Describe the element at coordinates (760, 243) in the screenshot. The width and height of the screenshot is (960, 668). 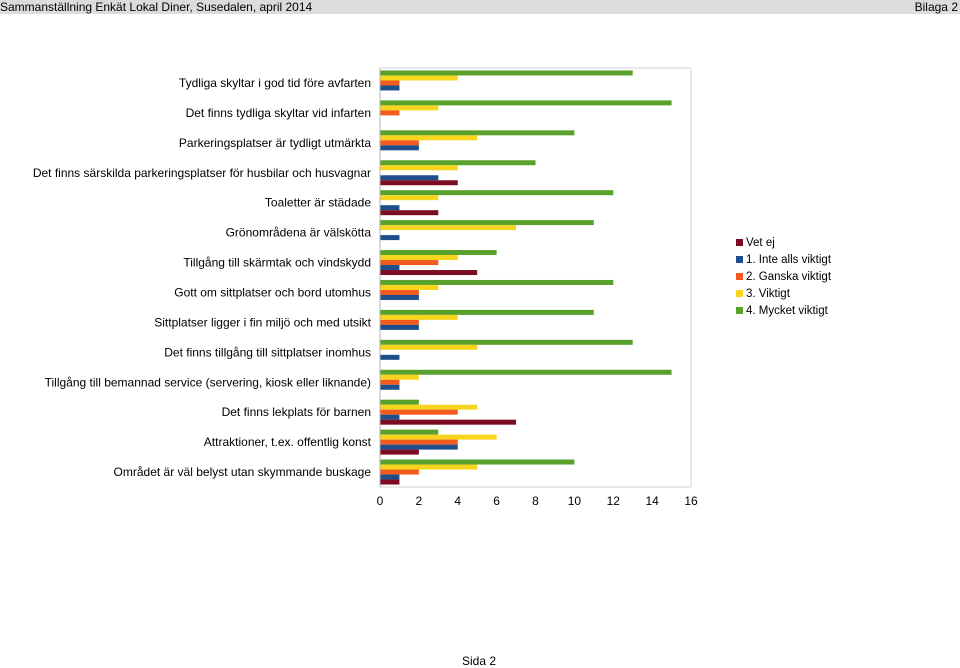
I see `legend-entry: Vet ej` at that location.